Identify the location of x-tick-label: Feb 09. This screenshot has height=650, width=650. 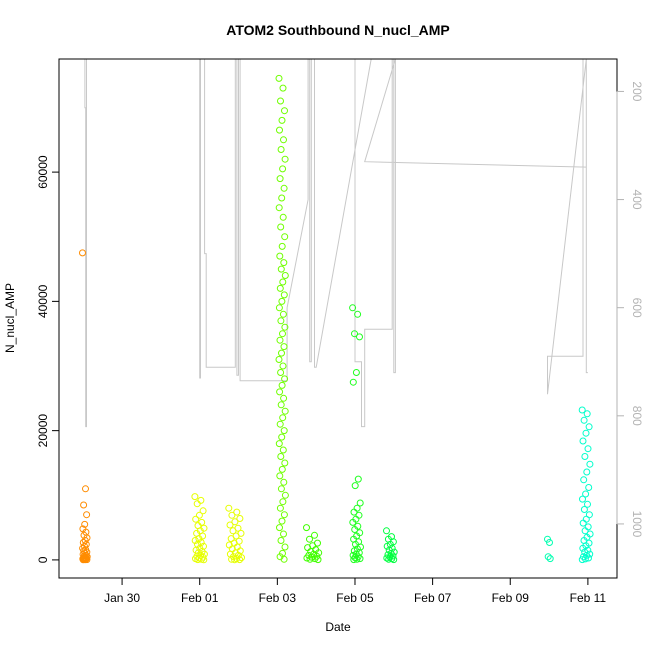
(511, 598).